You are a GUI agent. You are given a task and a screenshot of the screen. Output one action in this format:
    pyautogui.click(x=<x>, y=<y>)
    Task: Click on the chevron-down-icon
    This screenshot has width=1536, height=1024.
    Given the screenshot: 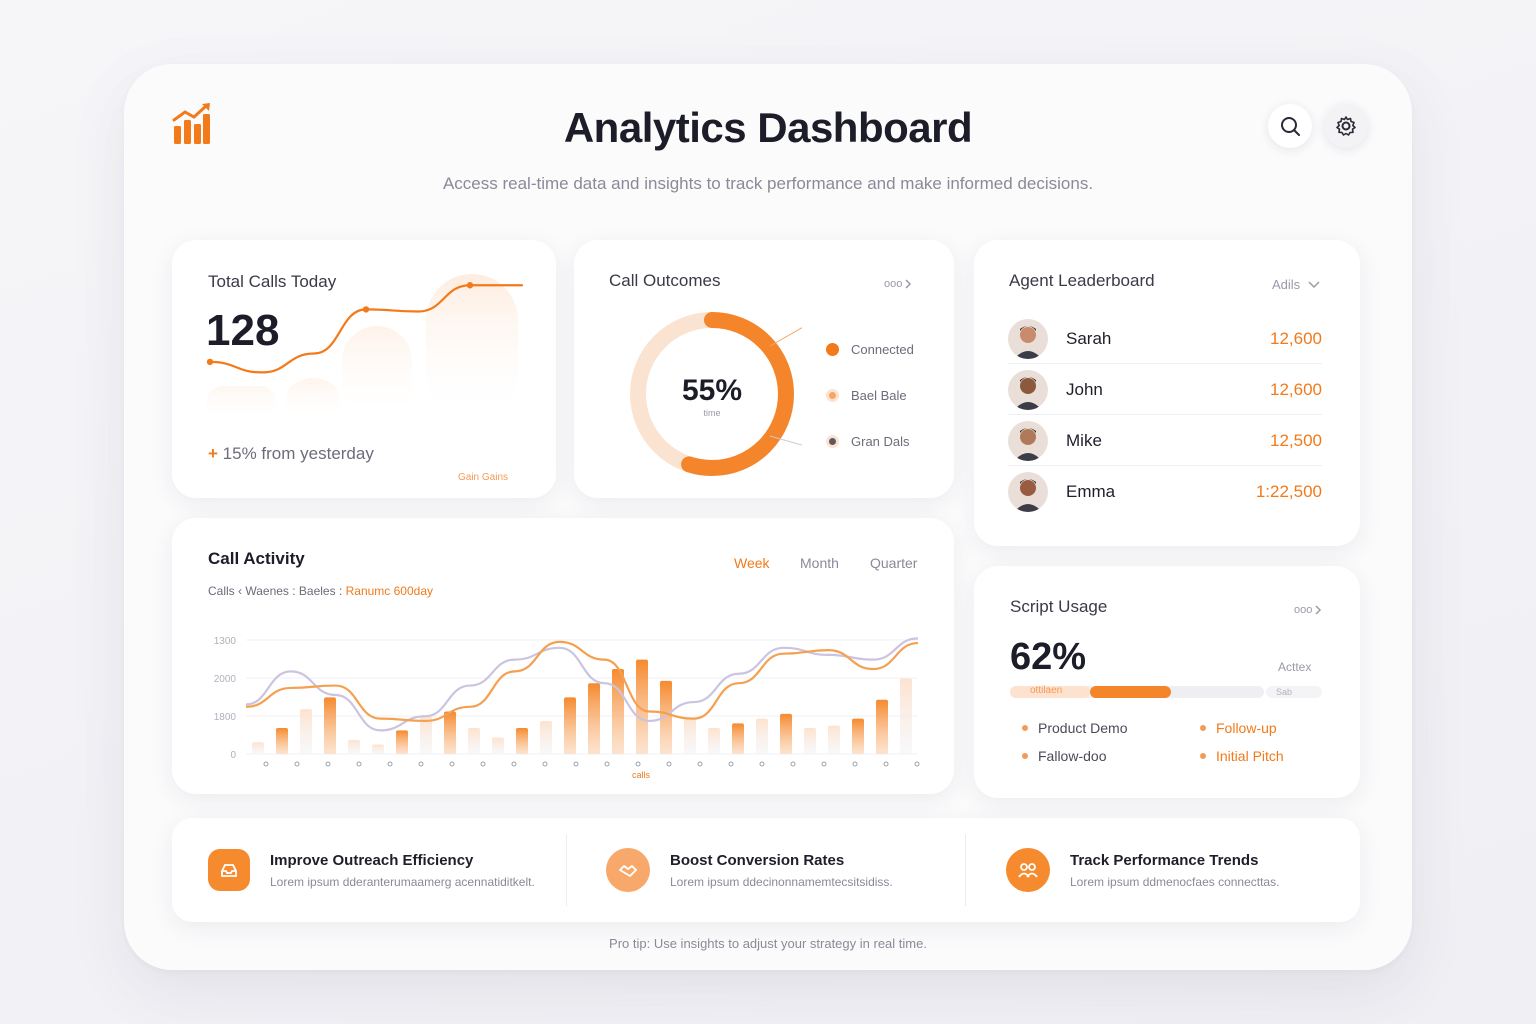 What is the action you would take?
    pyautogui.click(x=1314, y=284)
    